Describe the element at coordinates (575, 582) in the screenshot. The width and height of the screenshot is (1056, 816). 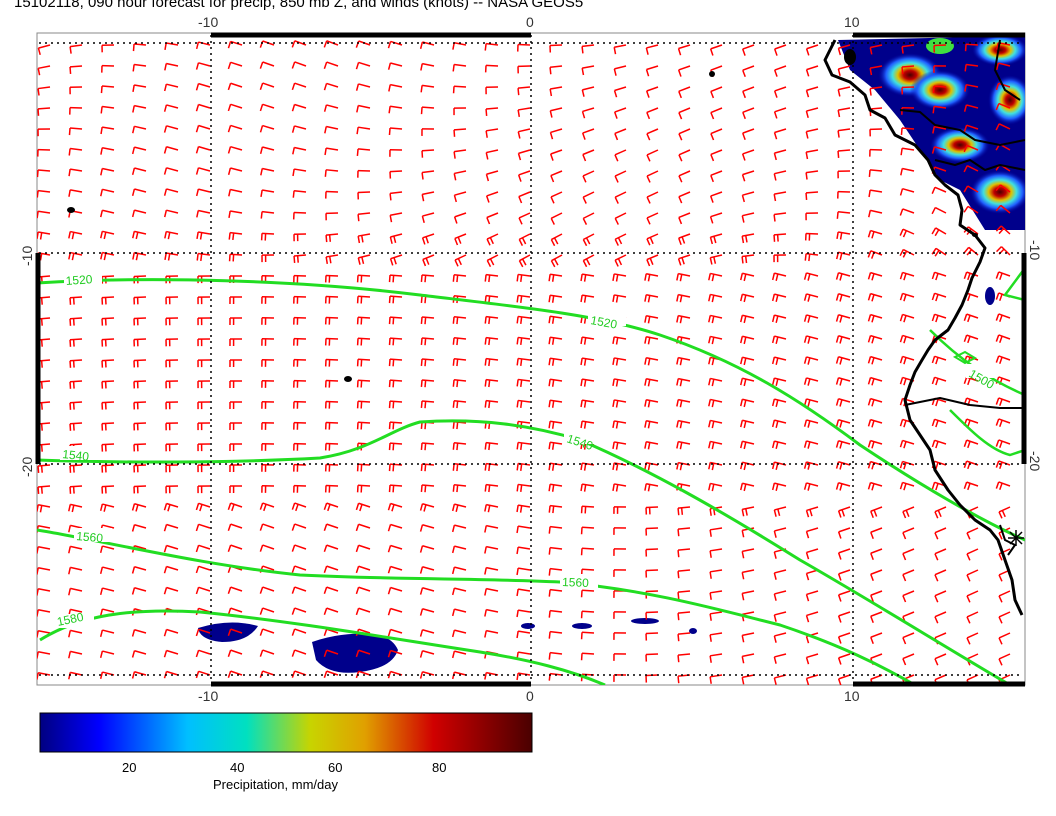
I see `contour-label: 1560` at that location.